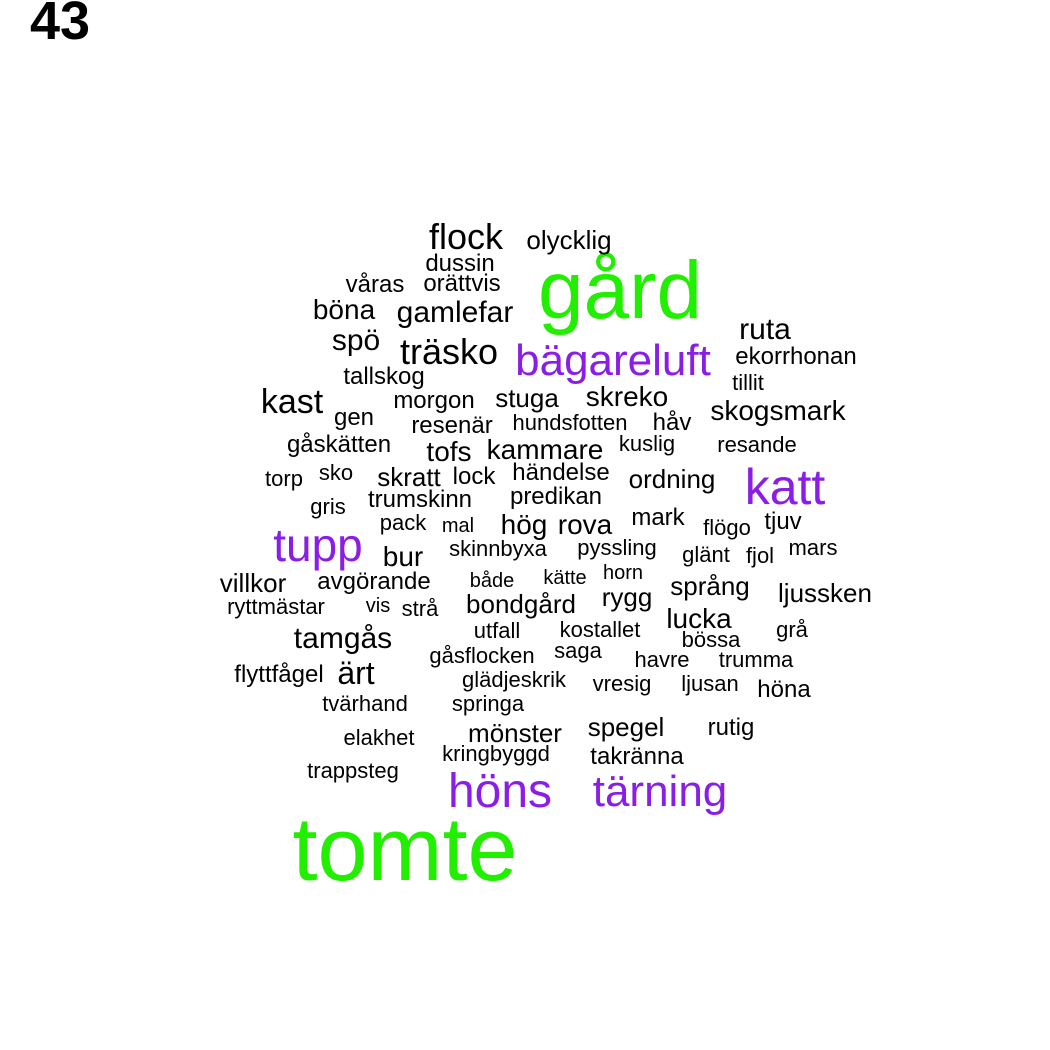 This screenshot has height=1050, width=1050. What do you see at coordinates (344, 309) in the screenshot?
I see `cloud-word: böna` at bounding box center [344, 309].